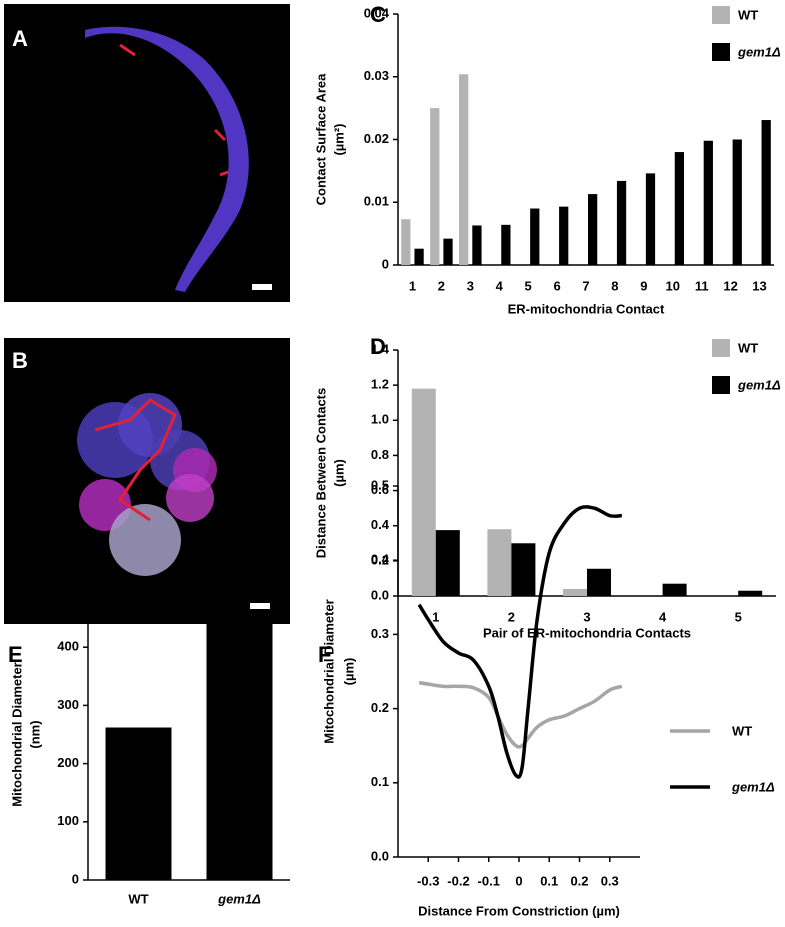 The width and height of the screenshot is (785, 927). What do you see at coordinates (585, 285) in the screenshot?
I see `x-tick-label: 7` at bounding box center [585, 285].